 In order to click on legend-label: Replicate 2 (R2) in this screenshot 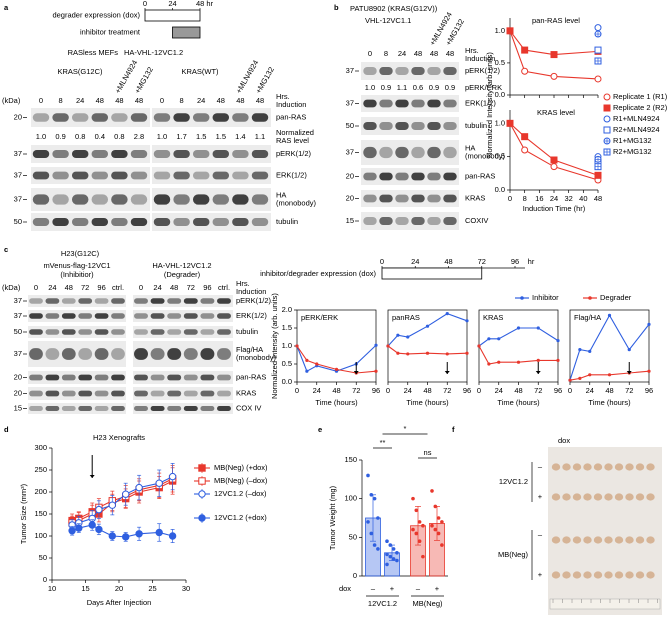, I will do `click(640, 107)`.